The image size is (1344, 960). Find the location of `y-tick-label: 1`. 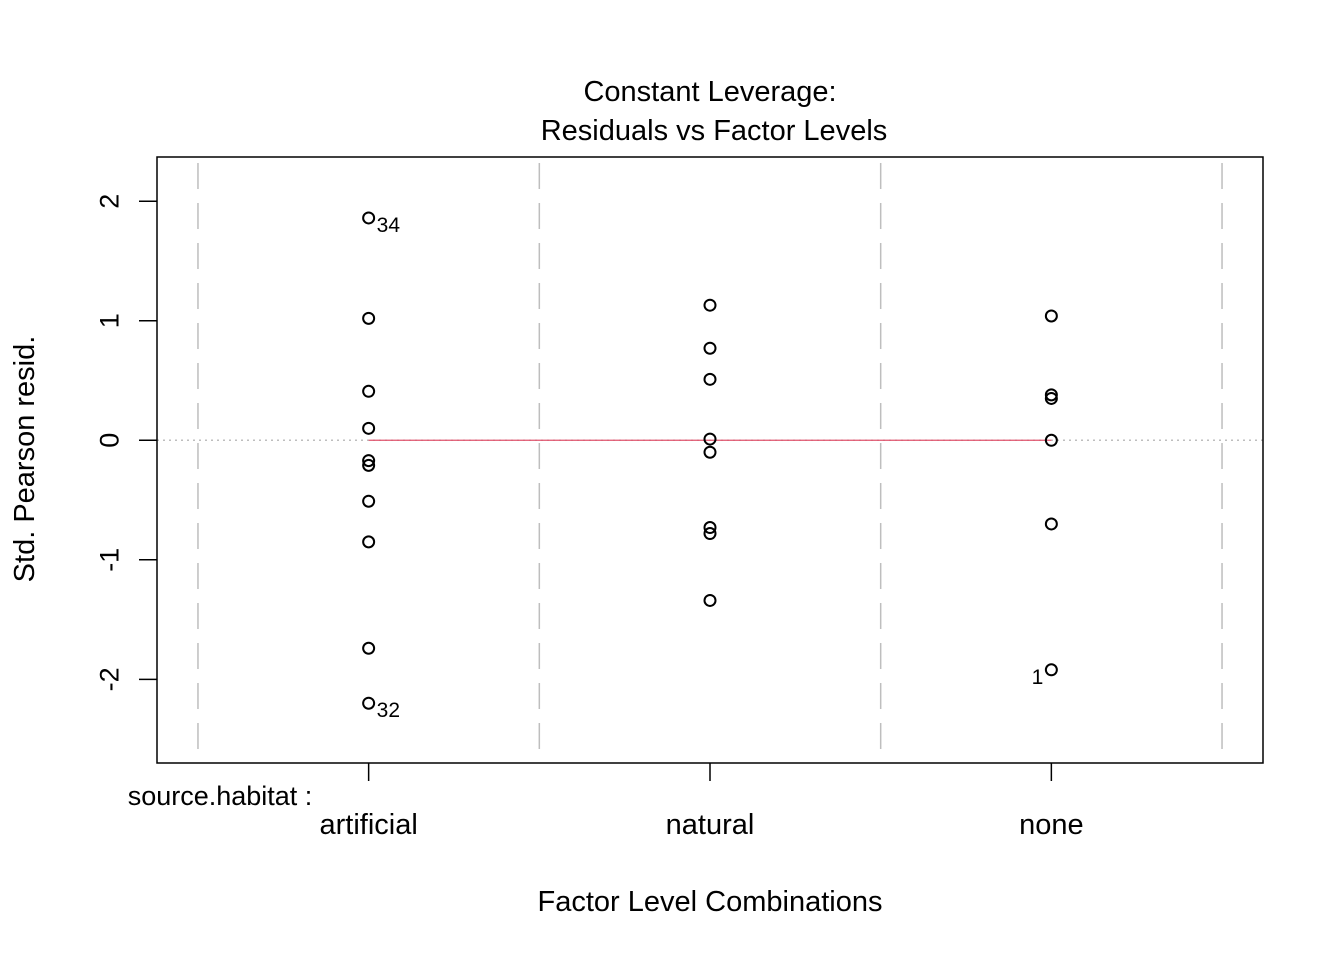

y-tick-label: 1 is located at coordinates (109, 320).